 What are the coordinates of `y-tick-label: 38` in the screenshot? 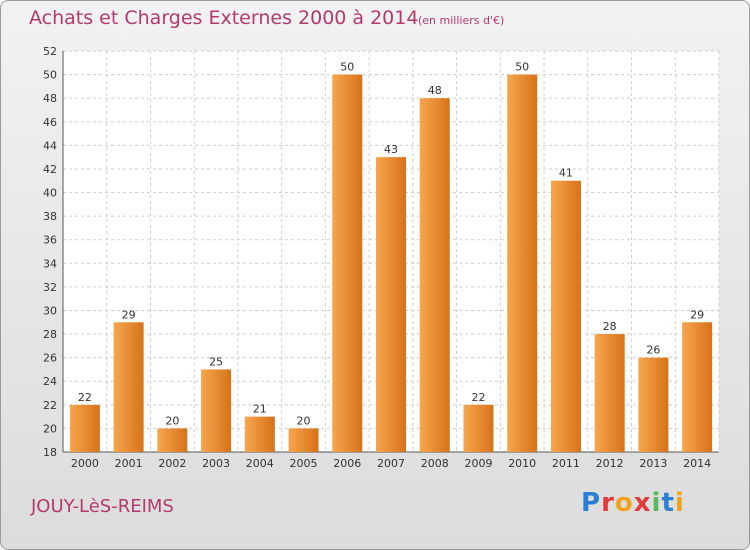 It's located at (50, 216).